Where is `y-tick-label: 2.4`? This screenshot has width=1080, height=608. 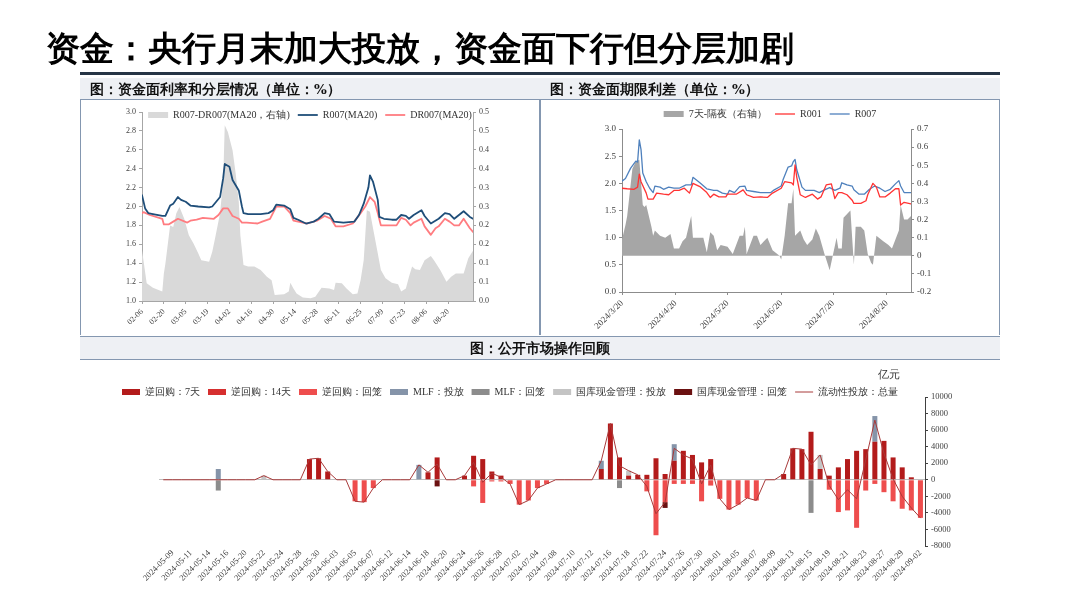 y-tick-label: 2.4 is located at coordinates (131, 168).